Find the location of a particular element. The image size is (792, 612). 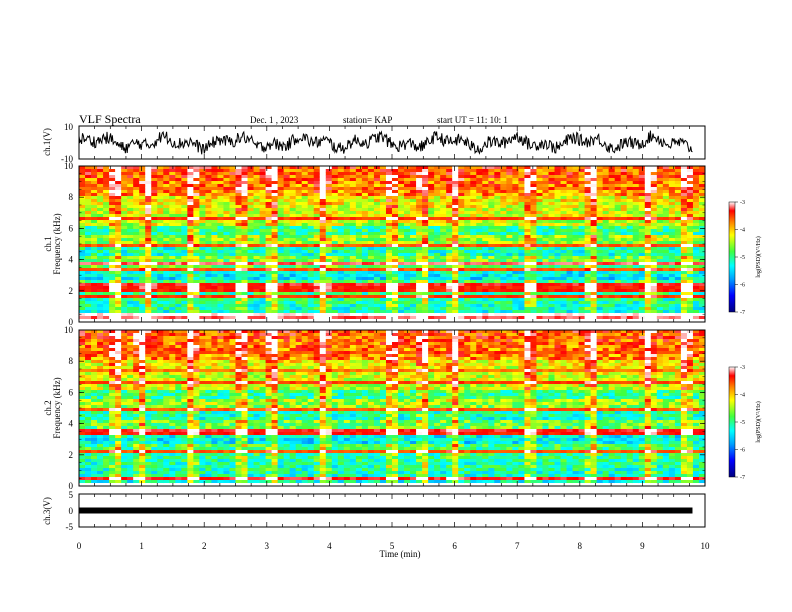

start-time-label: start UT = 11: 10: 1 is located at coordinates (472, 120).